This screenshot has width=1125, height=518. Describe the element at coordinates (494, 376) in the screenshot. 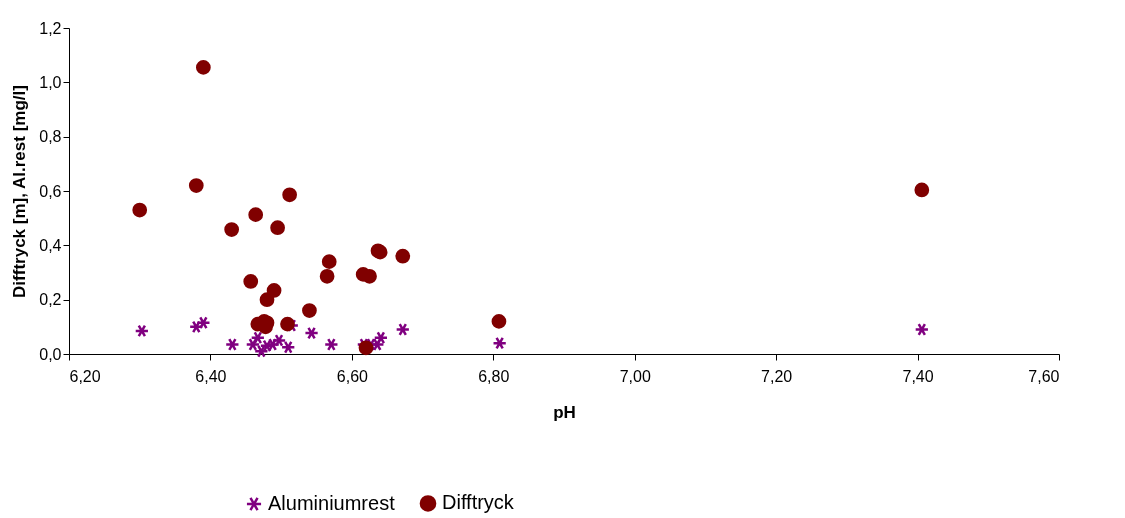

I see `x-tick-label: 6,80` at that location.